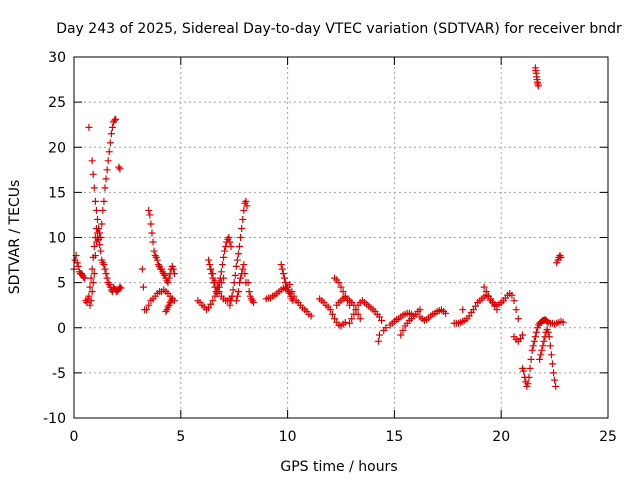 Image resolution: width=640 pixels, height=480 pixels. I want to click on x-tick-label: 25, so click(608, 437).